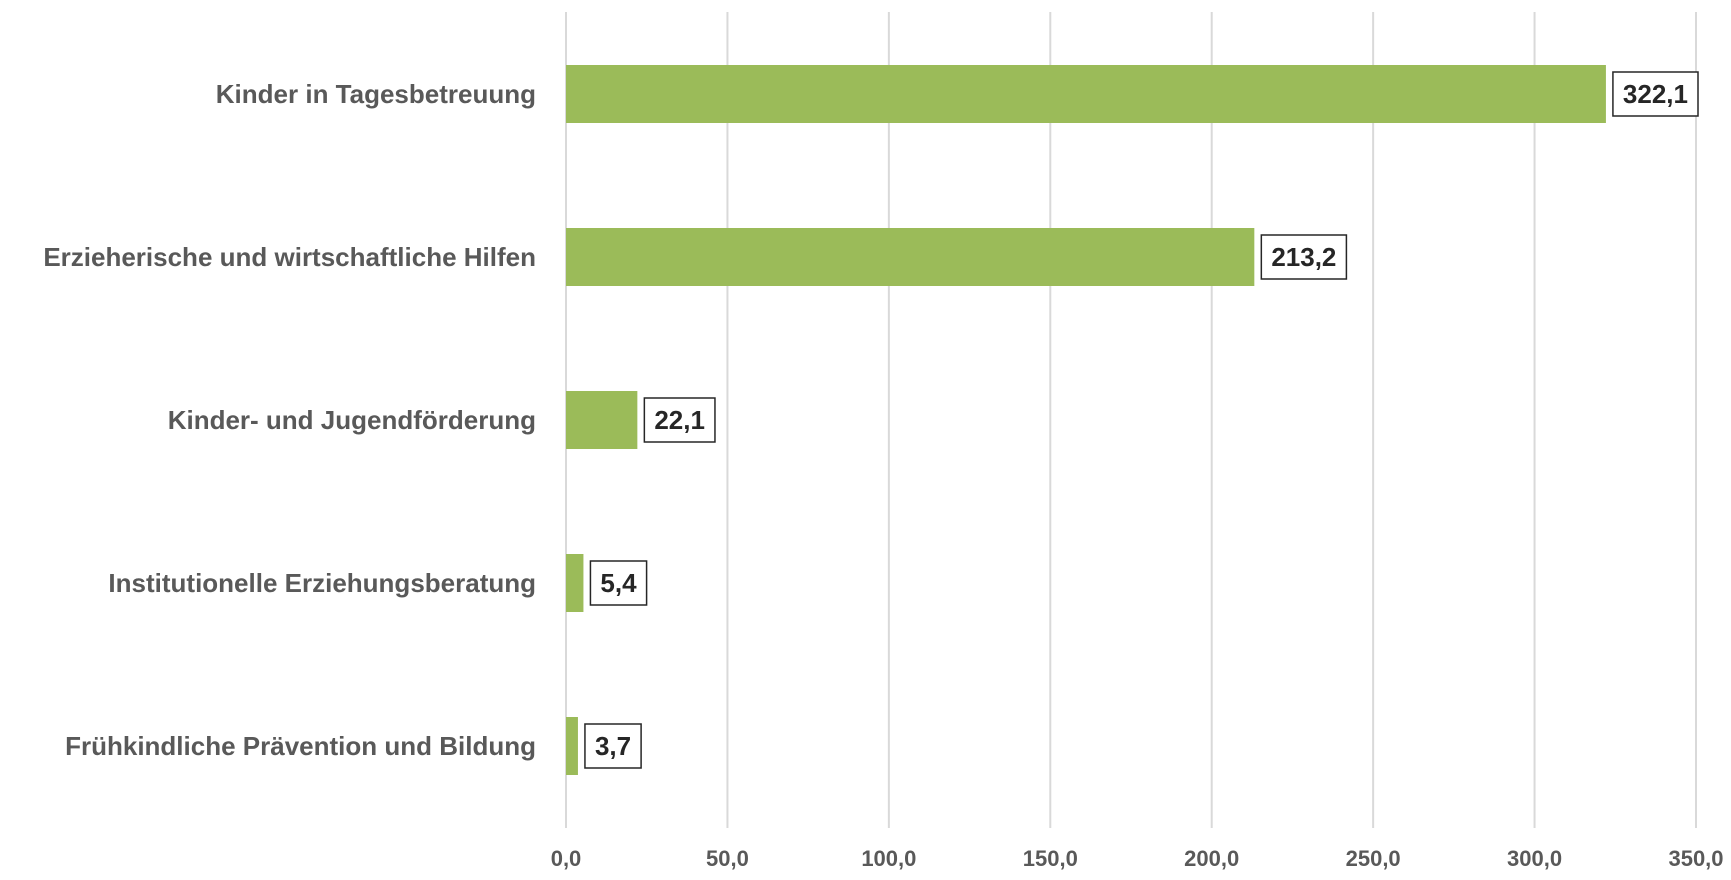  I want to click on data-label: 22,1, so click(679, 420).